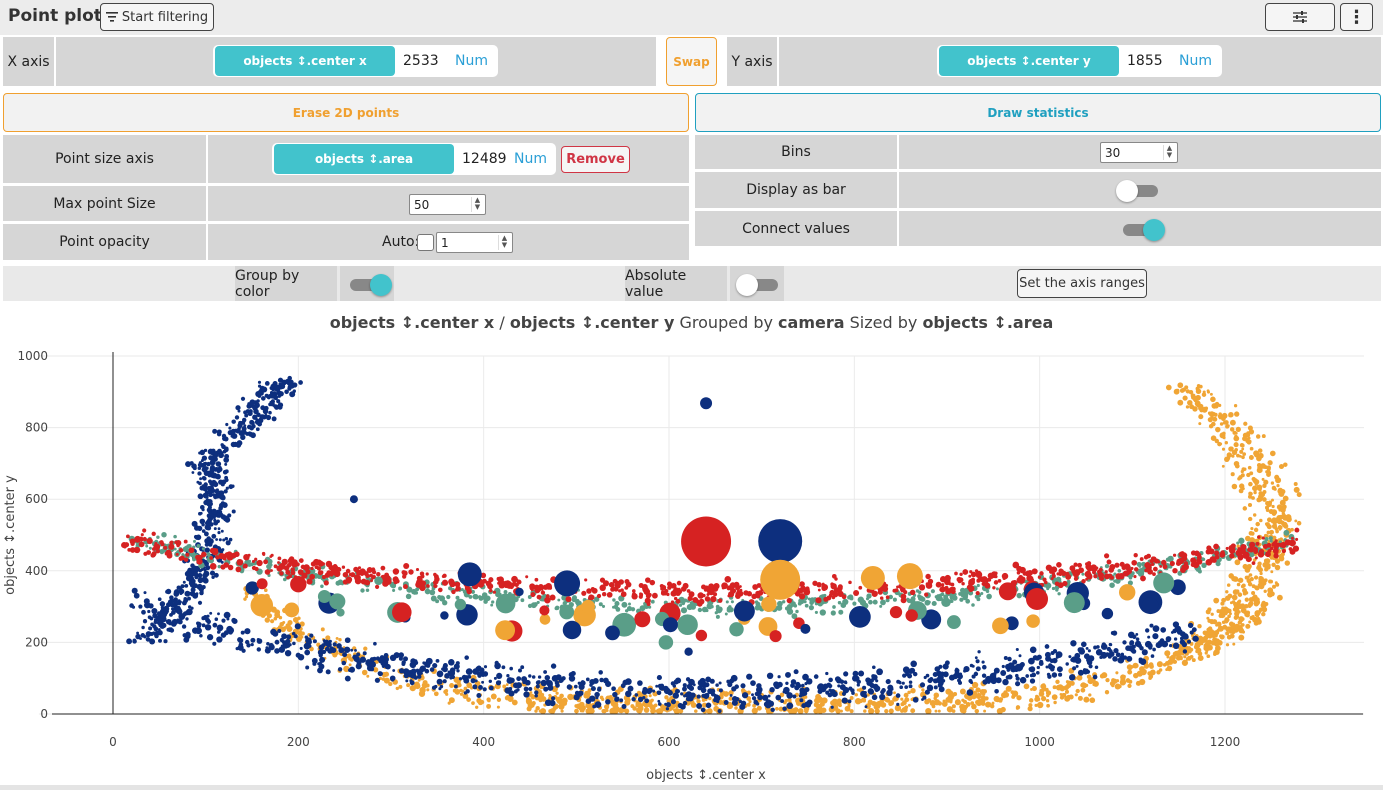 The width and height of the screenshot is (1383, 790). What do you see at coordinates (1300, 17) in the screenshot?
I see `settings-button` at bounding box center [1300, 17].